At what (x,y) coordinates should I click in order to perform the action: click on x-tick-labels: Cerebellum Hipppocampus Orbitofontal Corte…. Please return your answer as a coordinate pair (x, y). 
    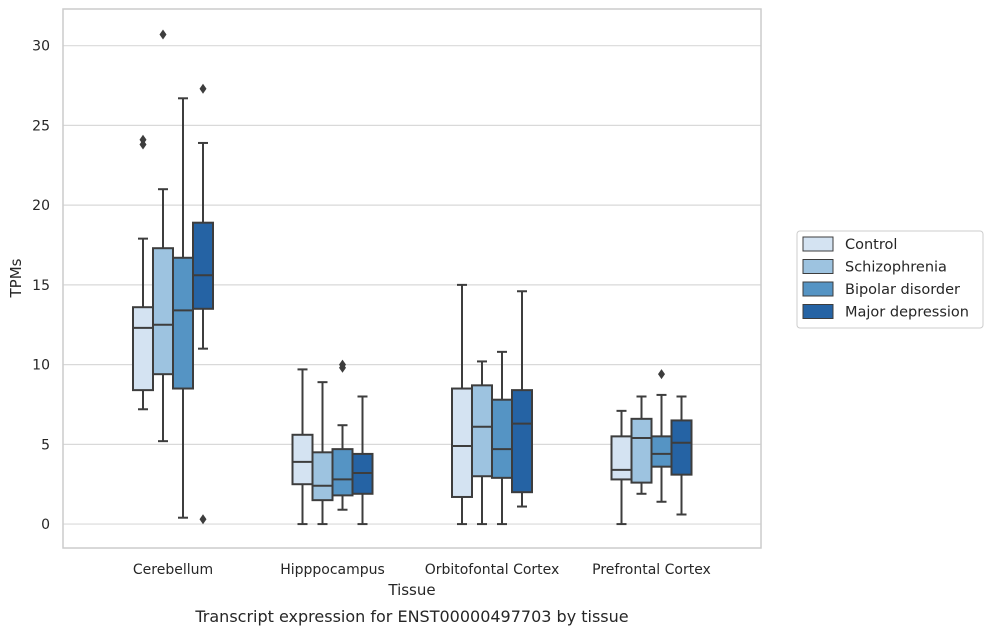
    Looking at the image, I should click on (422, 570).